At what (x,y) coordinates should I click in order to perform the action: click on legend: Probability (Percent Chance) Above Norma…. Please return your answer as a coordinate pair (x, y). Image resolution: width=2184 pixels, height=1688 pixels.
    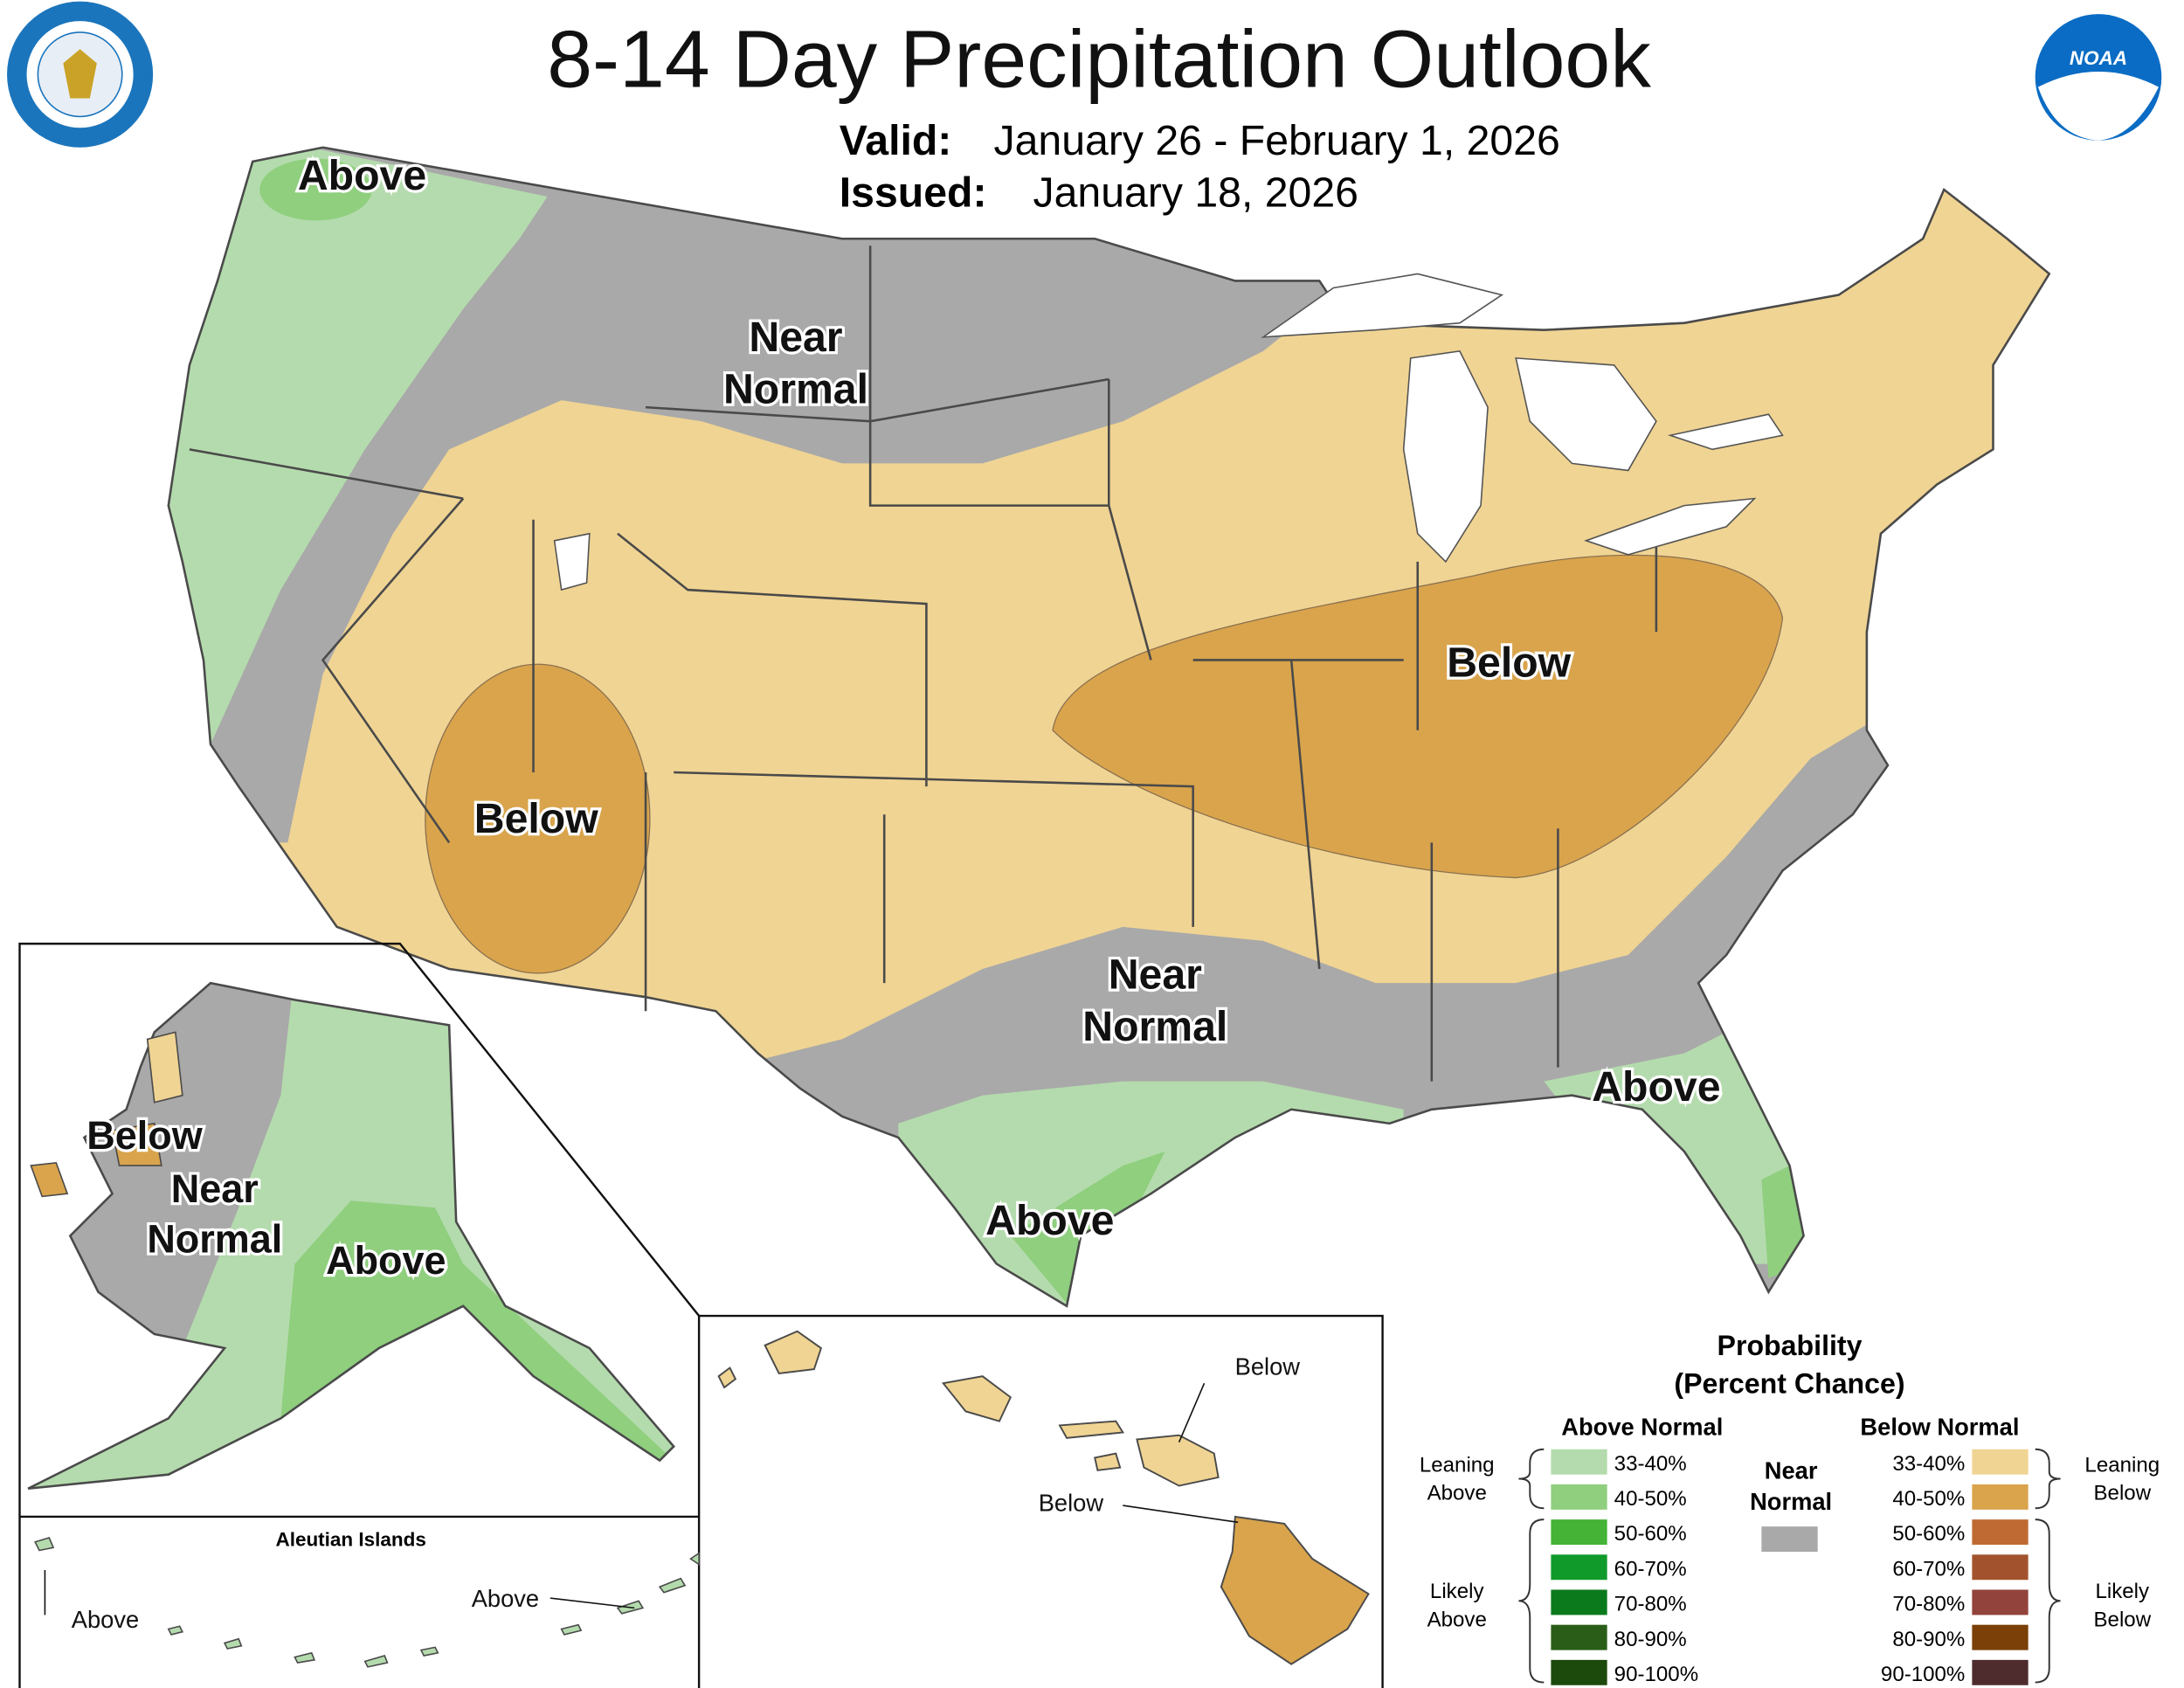
    Looking at the image, I should click on (1790, 1508).